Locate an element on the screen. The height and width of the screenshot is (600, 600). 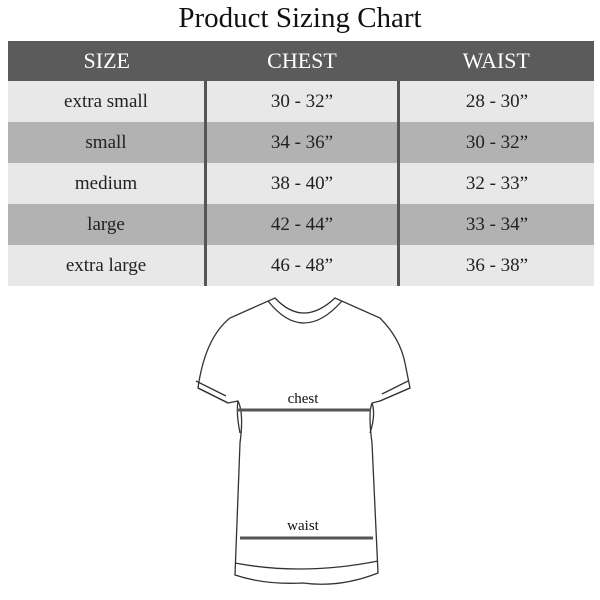
waist-cell: 33 - 34” is located at coordinates (495, 224).